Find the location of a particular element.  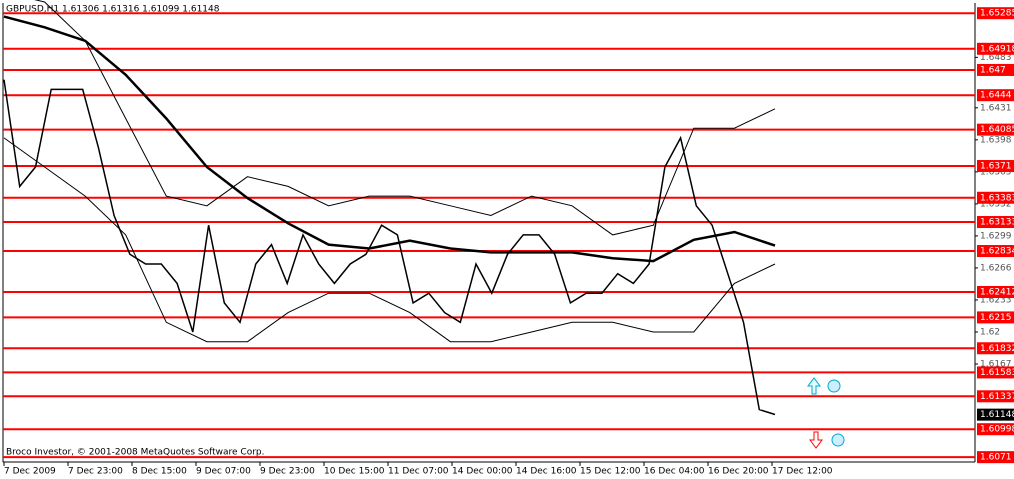

current-price-box is located at coordinates (995, 414).